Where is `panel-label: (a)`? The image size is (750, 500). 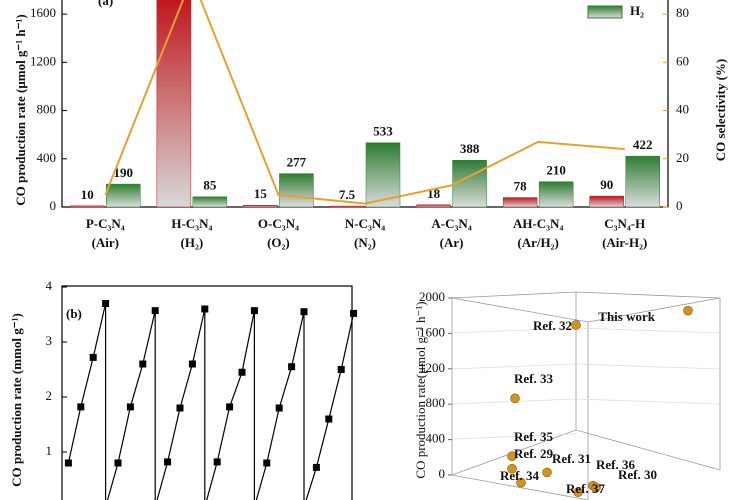
panel-label: (a) is located at coordinates (105, 4).